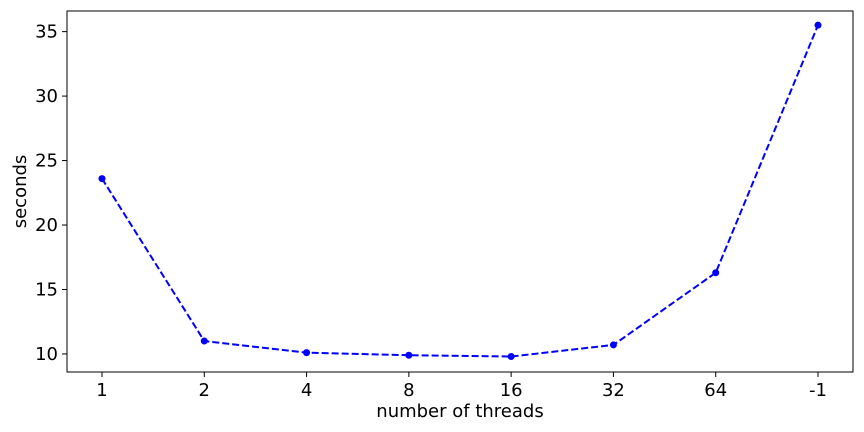 This screenshot has width=864, height=432. Describe the element at coordinates (204, 390) in the screenshot. I see `x-tick-label: 2` at that location.